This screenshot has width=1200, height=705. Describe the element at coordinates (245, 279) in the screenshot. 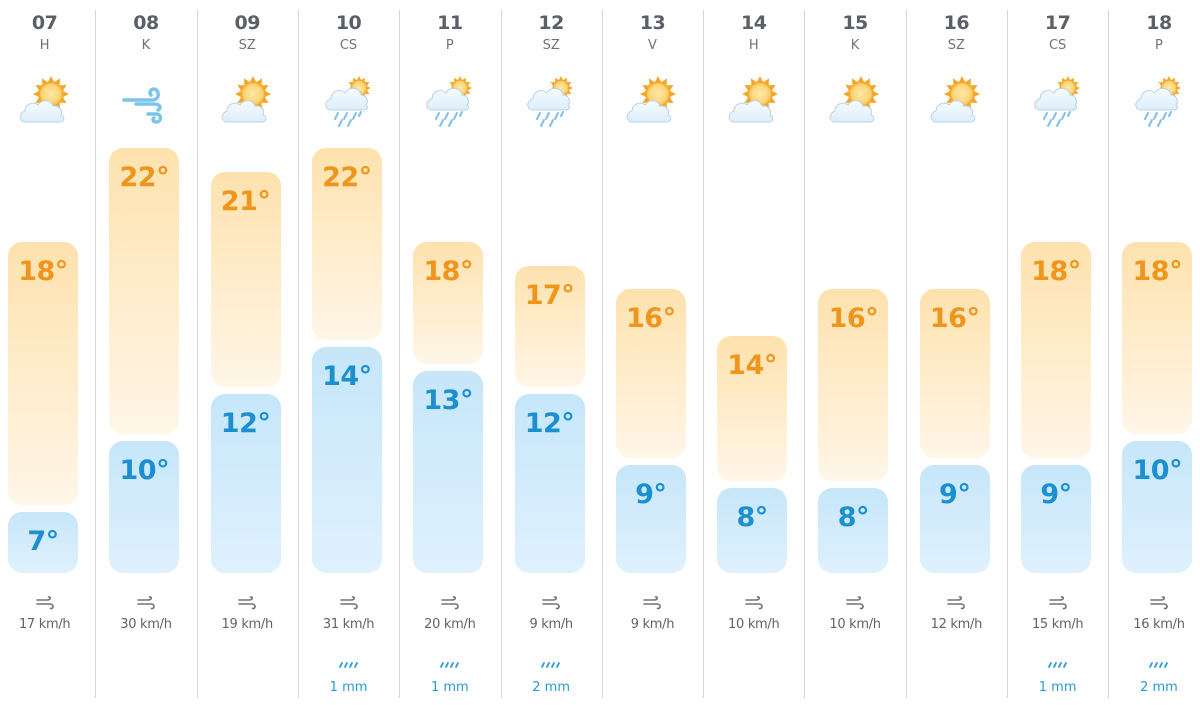

I see `high-temp-bar: 21°` at that location.